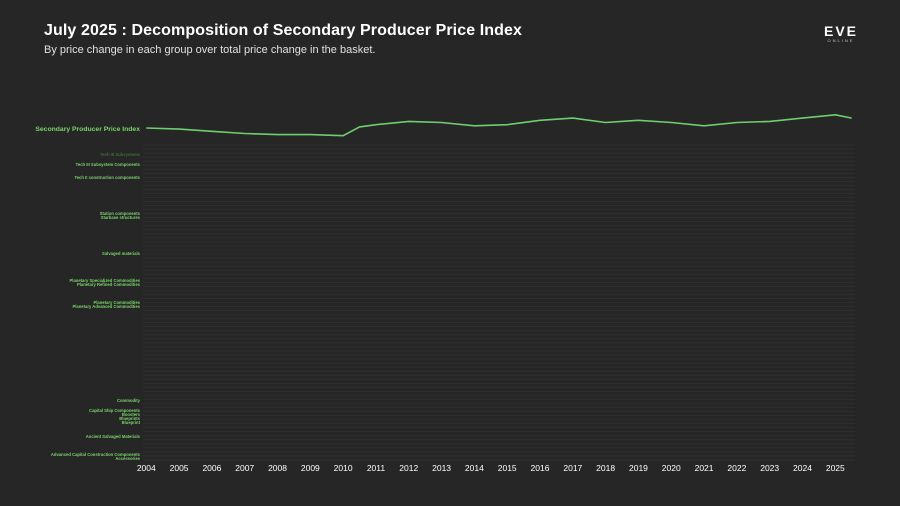  I want to click on row-label: Planetary Specialized Commodities, so click(104, 280).